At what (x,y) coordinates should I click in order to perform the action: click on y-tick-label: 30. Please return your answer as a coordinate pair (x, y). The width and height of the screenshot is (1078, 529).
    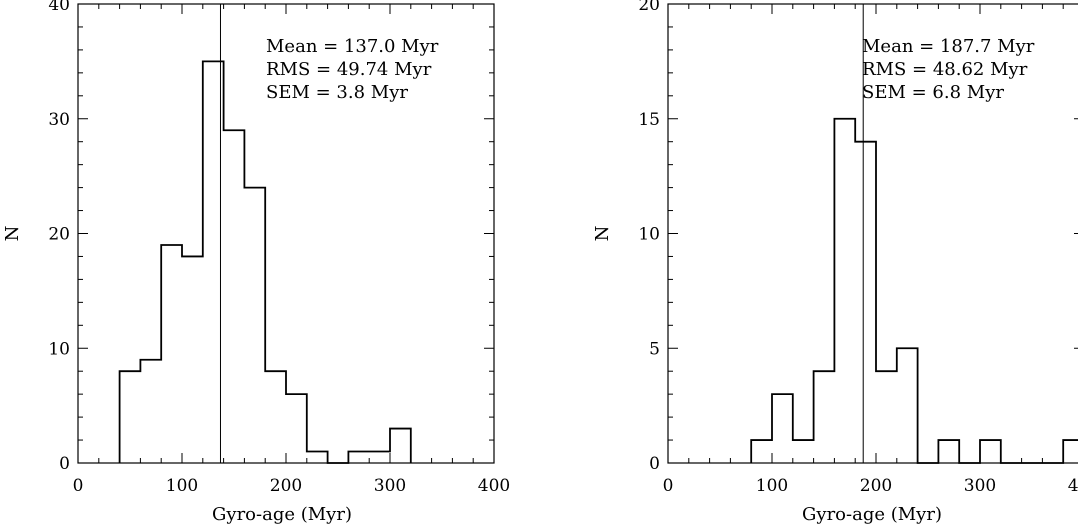
    Looking at the image, I should click on (59, 120).